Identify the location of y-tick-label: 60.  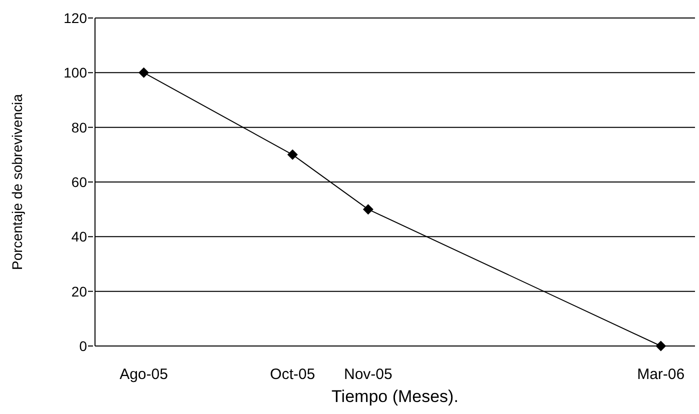
(79, 182).